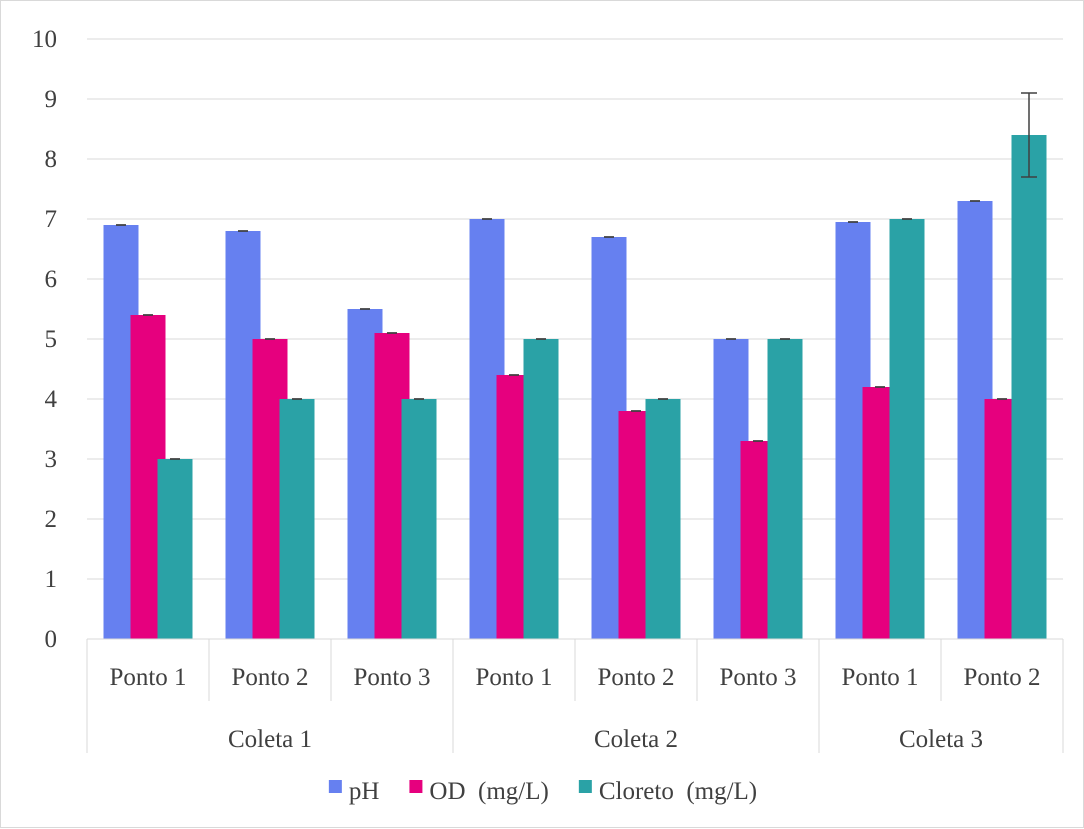 Image resolution: width=1084 pixels, height=829 pixels. What do you see at coordinates (270, 739) in the screenshot?
I see `x-group-label: Coleta 1` at bounding box center [270, 739].